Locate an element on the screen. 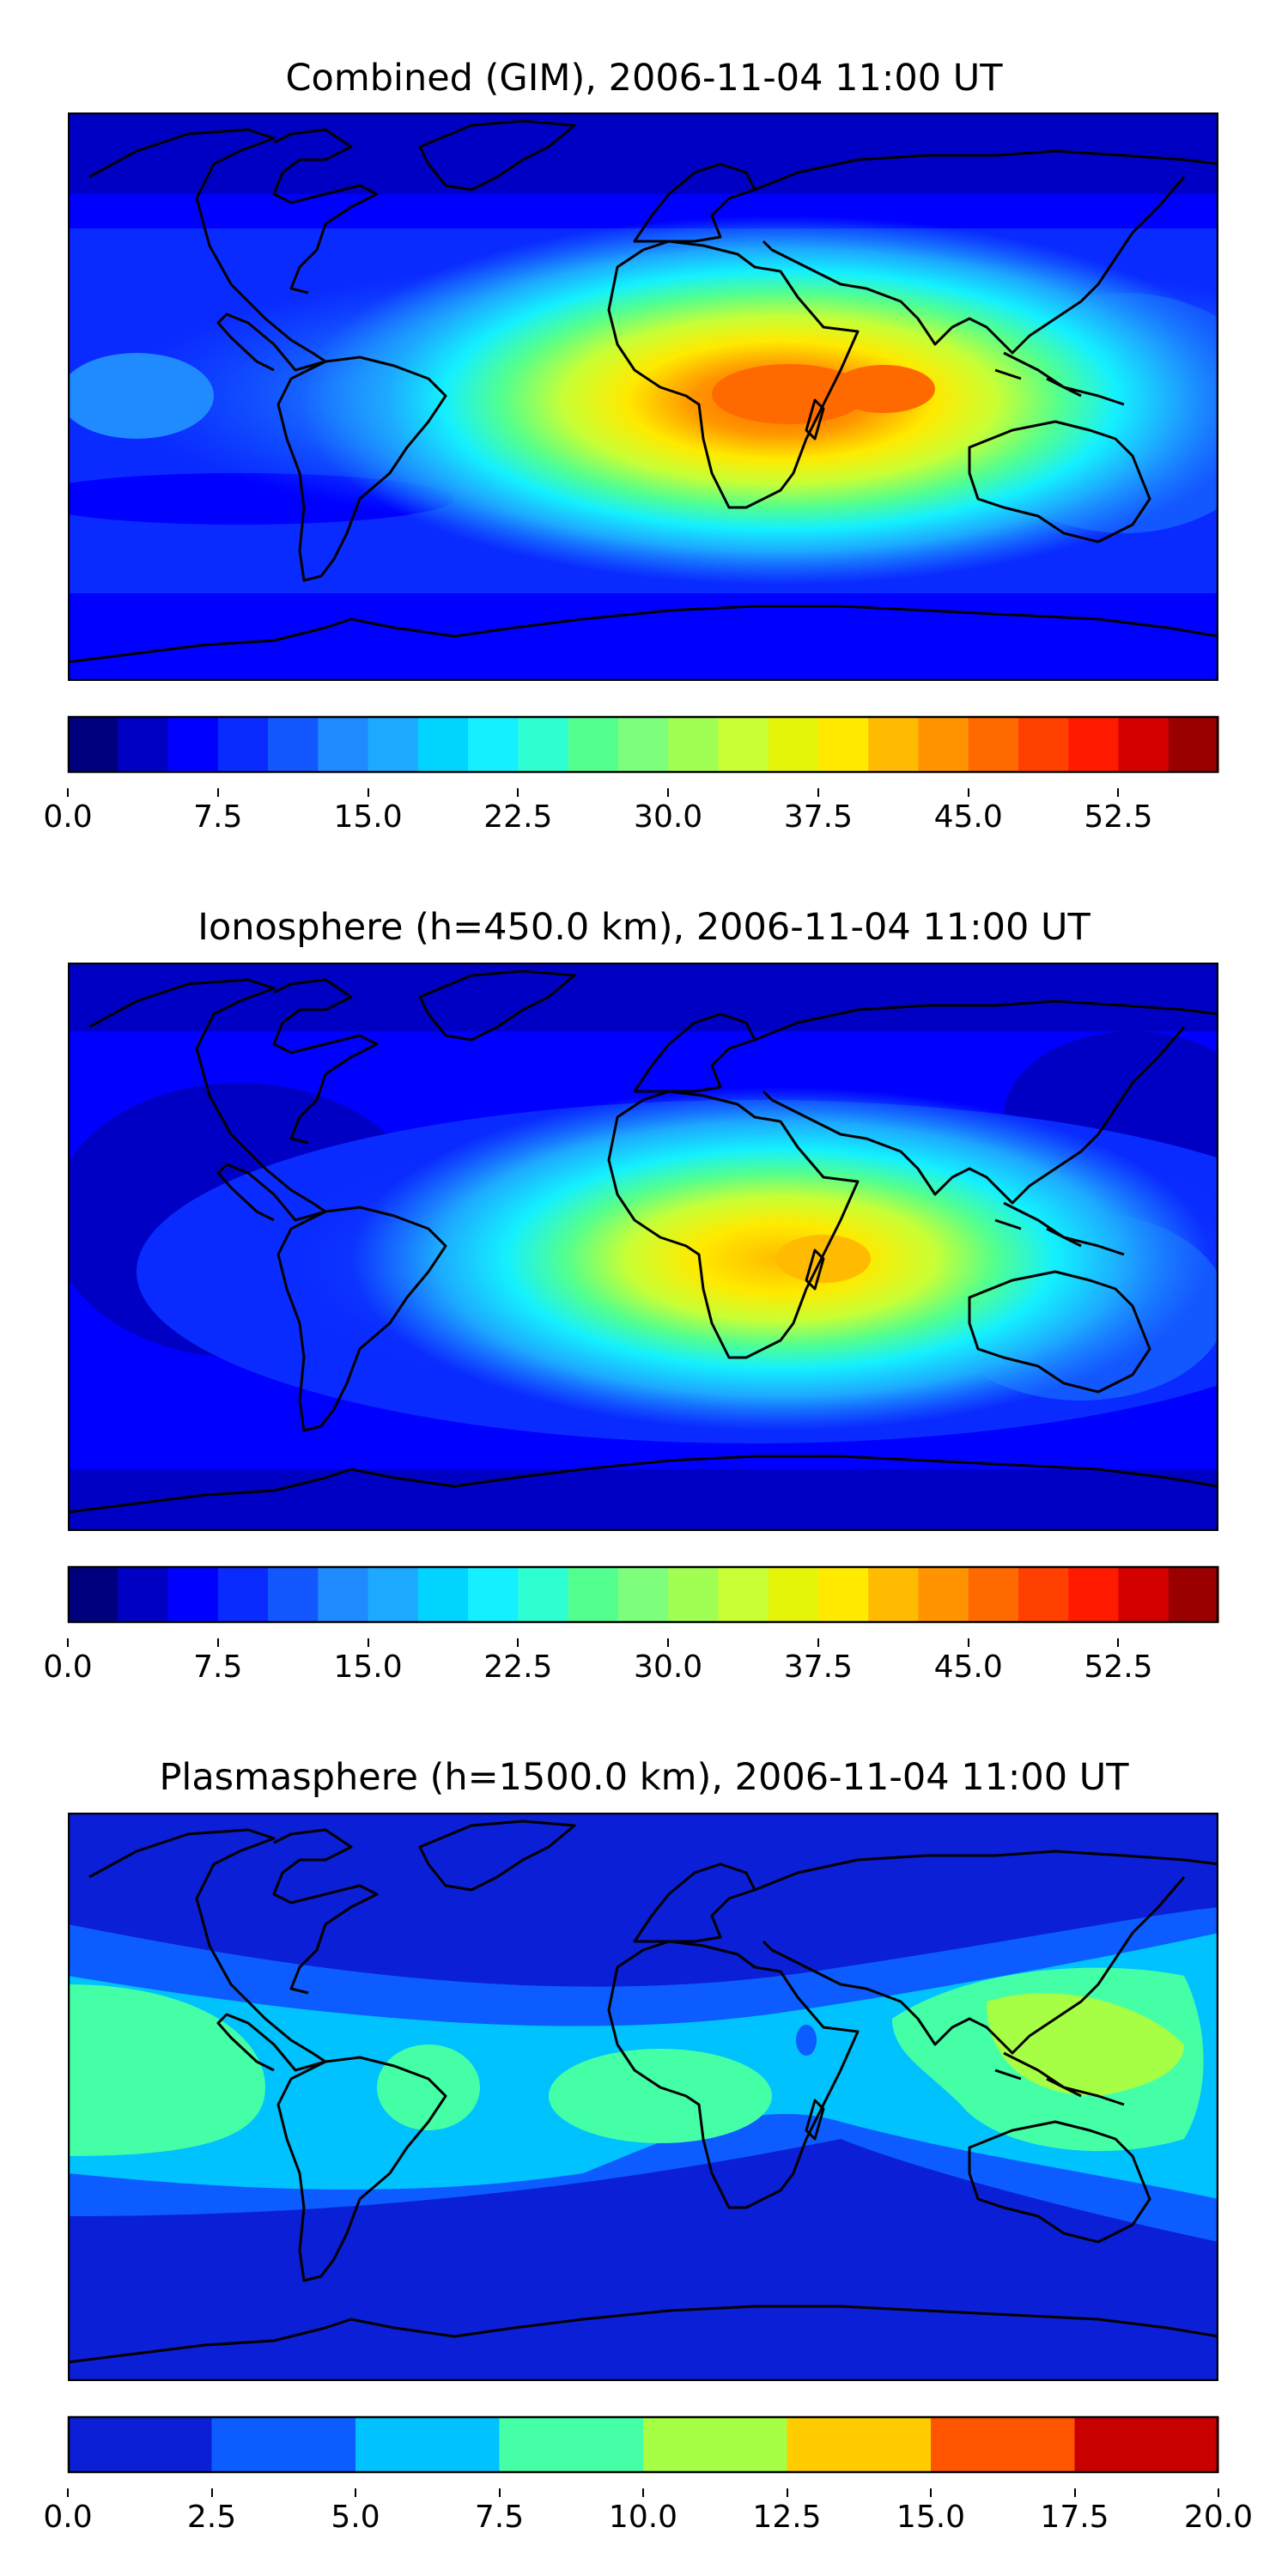 This screenshot has height=2576, width=1288. antarctica is located at coordinates (643, 634).